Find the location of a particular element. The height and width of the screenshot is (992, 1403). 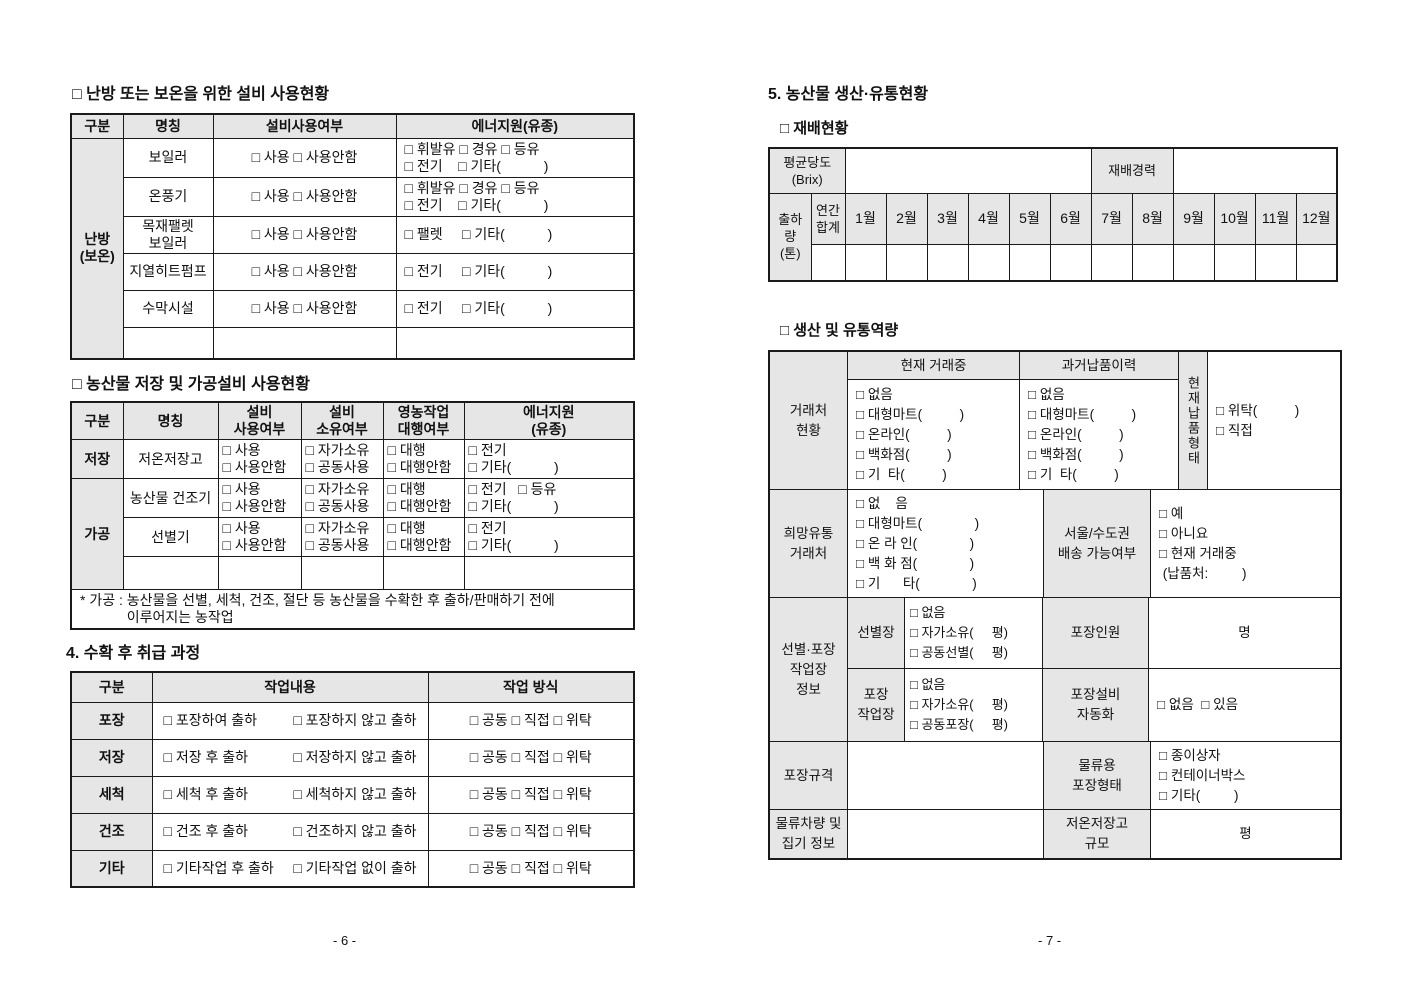

seoul-delivery-label-cell: 서울/수도권 배송 가능여부 is located at coordinates (1097, 543).